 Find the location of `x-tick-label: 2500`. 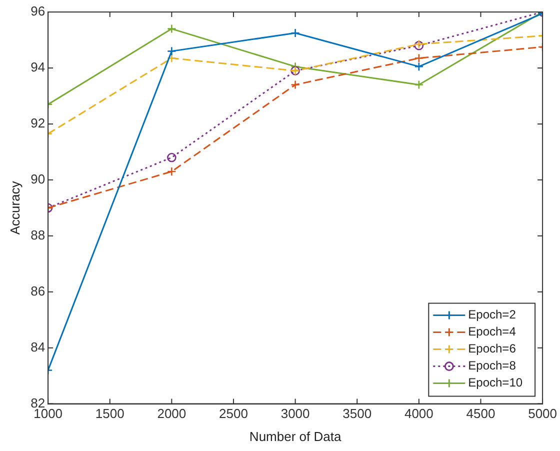

x-tick-label: 2500 is located at coordinates (233, 414).